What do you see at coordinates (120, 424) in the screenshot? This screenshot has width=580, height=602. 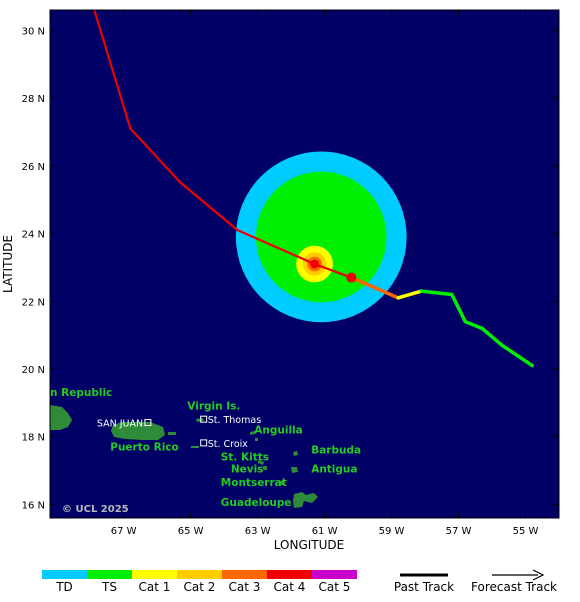 I see `place-label: SAN JUAN` at bounding box center [120, 424].